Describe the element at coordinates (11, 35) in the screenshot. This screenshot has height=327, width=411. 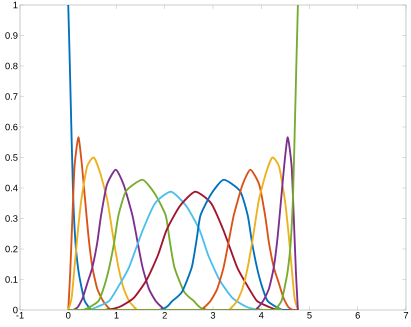
I see `y-tick-label: 0.9` at that location.